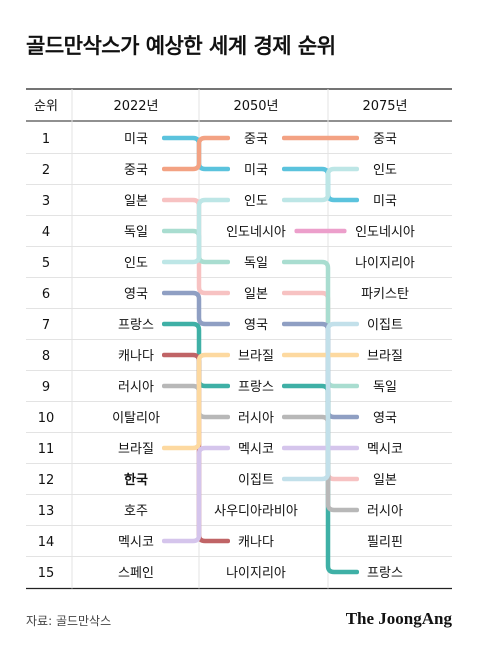 The height and width of the screenshot is (650, 480). I want to click on rank-number: 4, so click(46, 232).